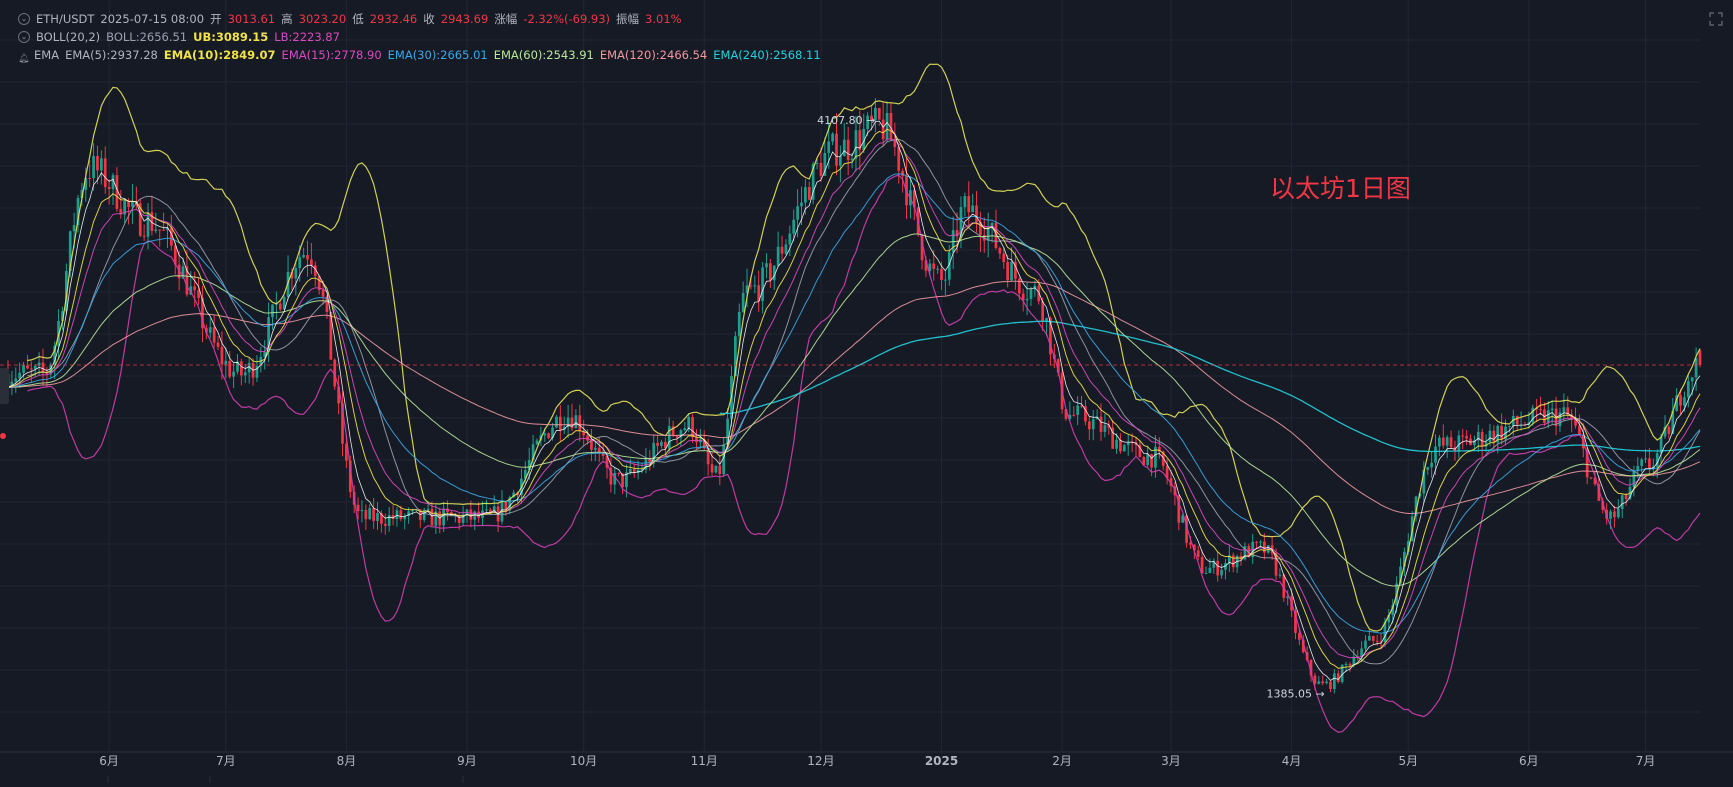 The image size is (1733, 787). What do you see at coordinates (1296, 693) in the screenshot?
I see `low-price-marker: 1385.05 →` at bounding box center [1296, 693].